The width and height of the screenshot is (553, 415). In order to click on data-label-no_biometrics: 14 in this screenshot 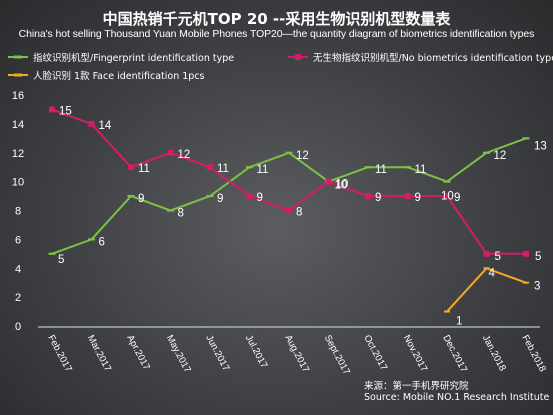, I will do `click(105, 126)`.